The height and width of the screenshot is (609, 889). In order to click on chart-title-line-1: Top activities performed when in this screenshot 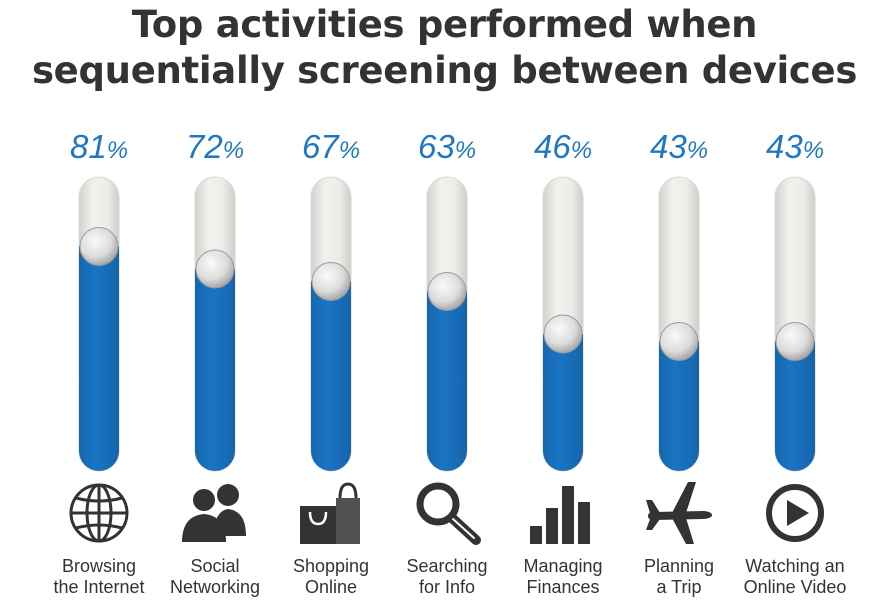, I will do `click(444, 24)`.